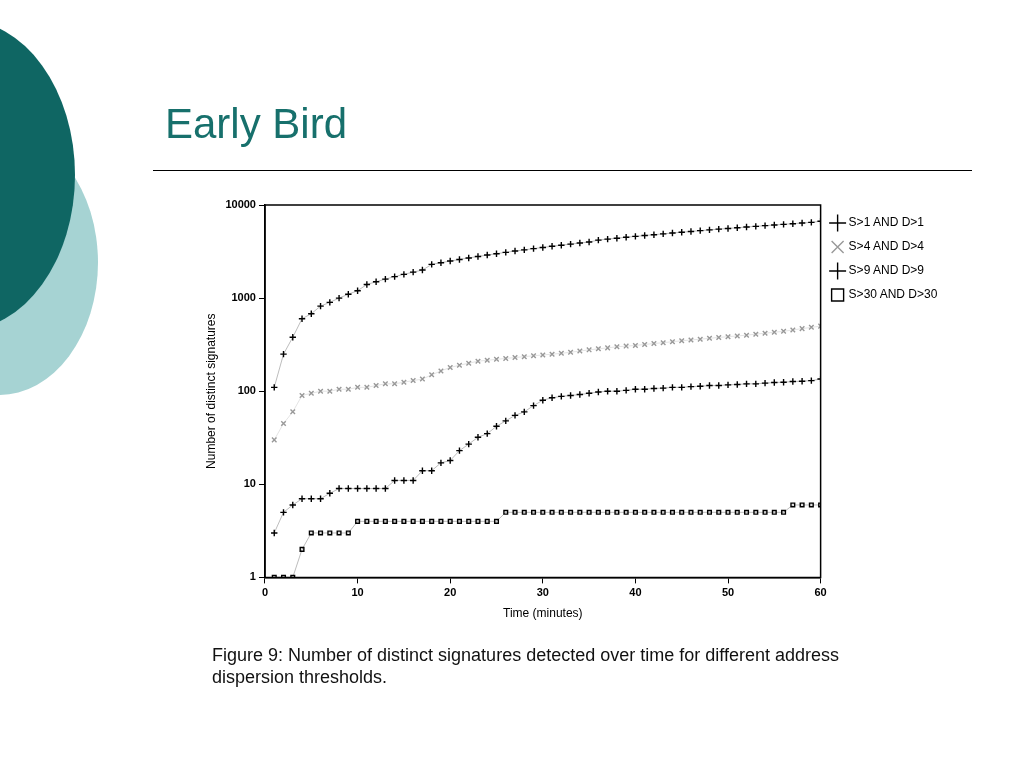 The height and width of the screenshot is (768, 1024). Describe the element at coordinates (450, 592) in the screenshot. I see `x-tick-label: 20` at that location.